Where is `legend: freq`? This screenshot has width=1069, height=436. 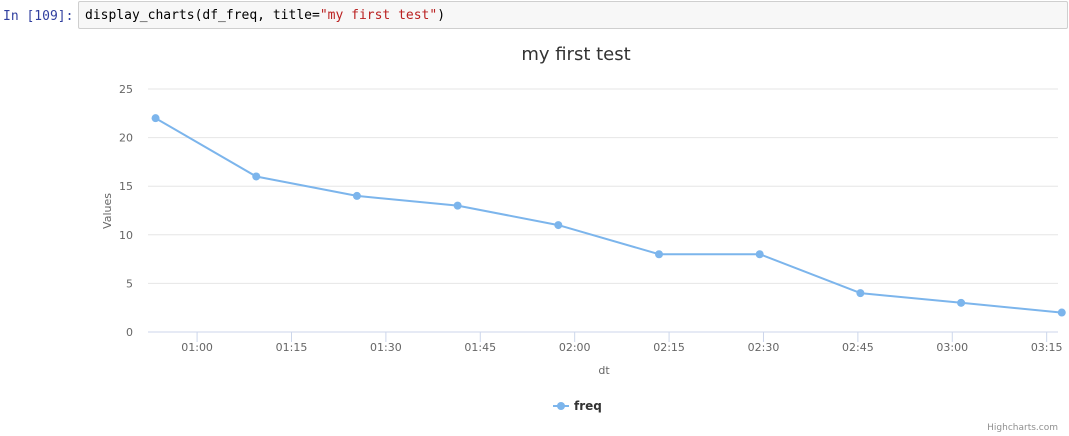
legend: freq is located at coordinates (577, 406).